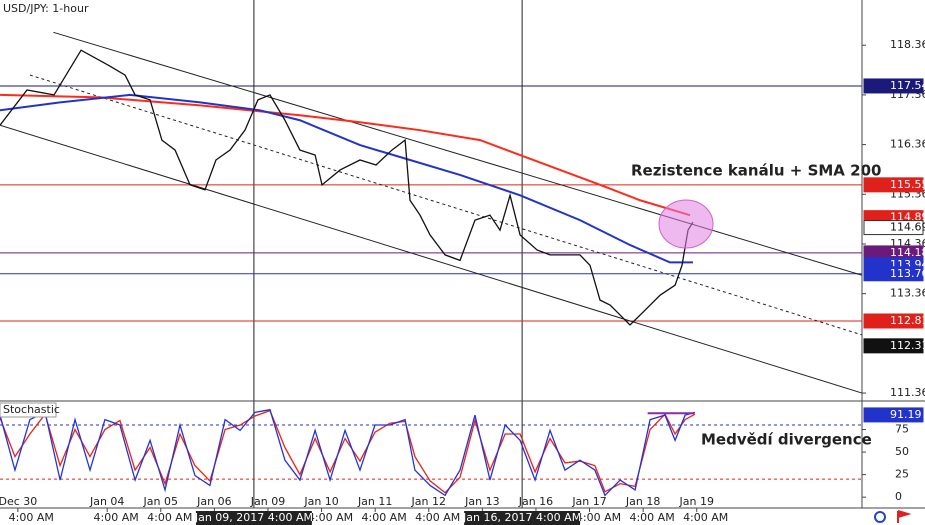 Image resolution: width=925 pixels, height=525 pixels. I want to click on y-tick-label: 25, so click(902, 474).